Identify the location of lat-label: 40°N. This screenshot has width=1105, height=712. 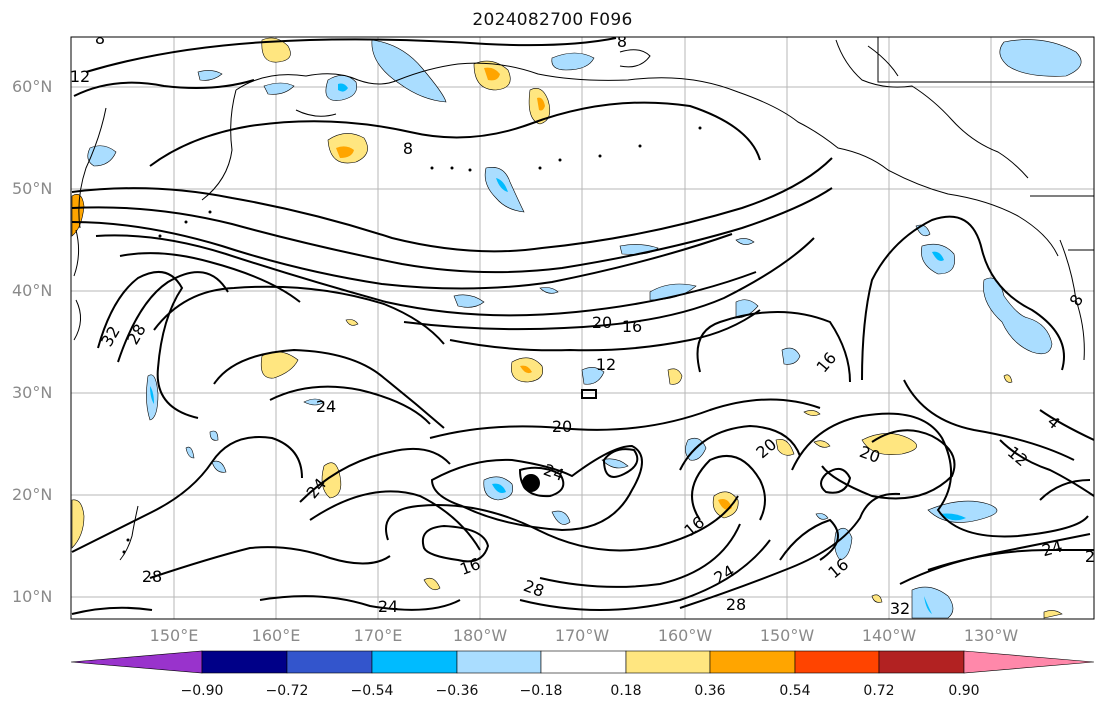
(32, 290).